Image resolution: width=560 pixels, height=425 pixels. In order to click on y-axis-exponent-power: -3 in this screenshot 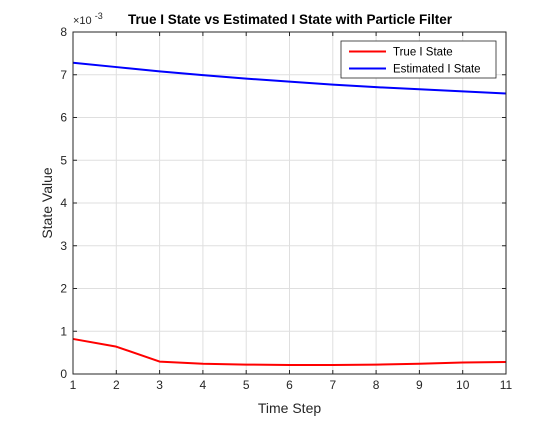, I will do `click(99, 16)`.